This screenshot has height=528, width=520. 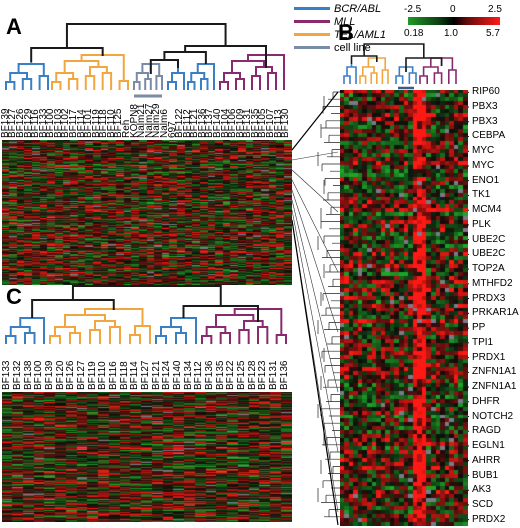 What do you see at coordinates (263, 375) in the screenshot?
I see `sample-label: BF123` at bounding box center [263, 375].